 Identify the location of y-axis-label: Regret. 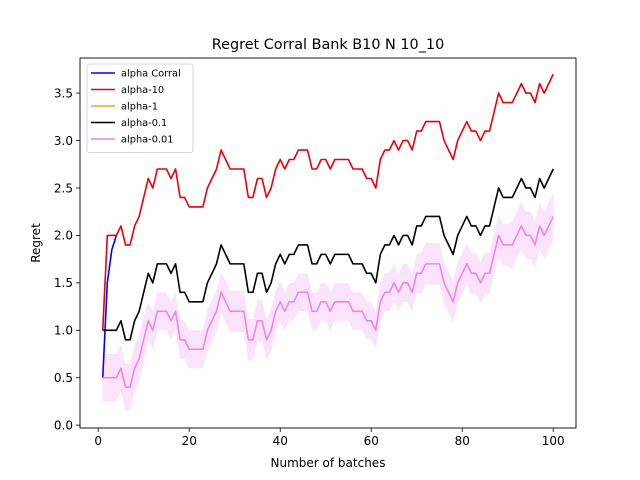
(36, 243).